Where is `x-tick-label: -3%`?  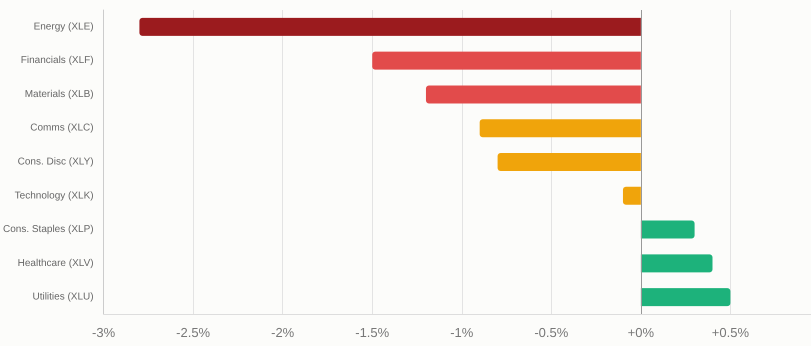 x-tick-label: -3% is located at coordinates (104, 332).